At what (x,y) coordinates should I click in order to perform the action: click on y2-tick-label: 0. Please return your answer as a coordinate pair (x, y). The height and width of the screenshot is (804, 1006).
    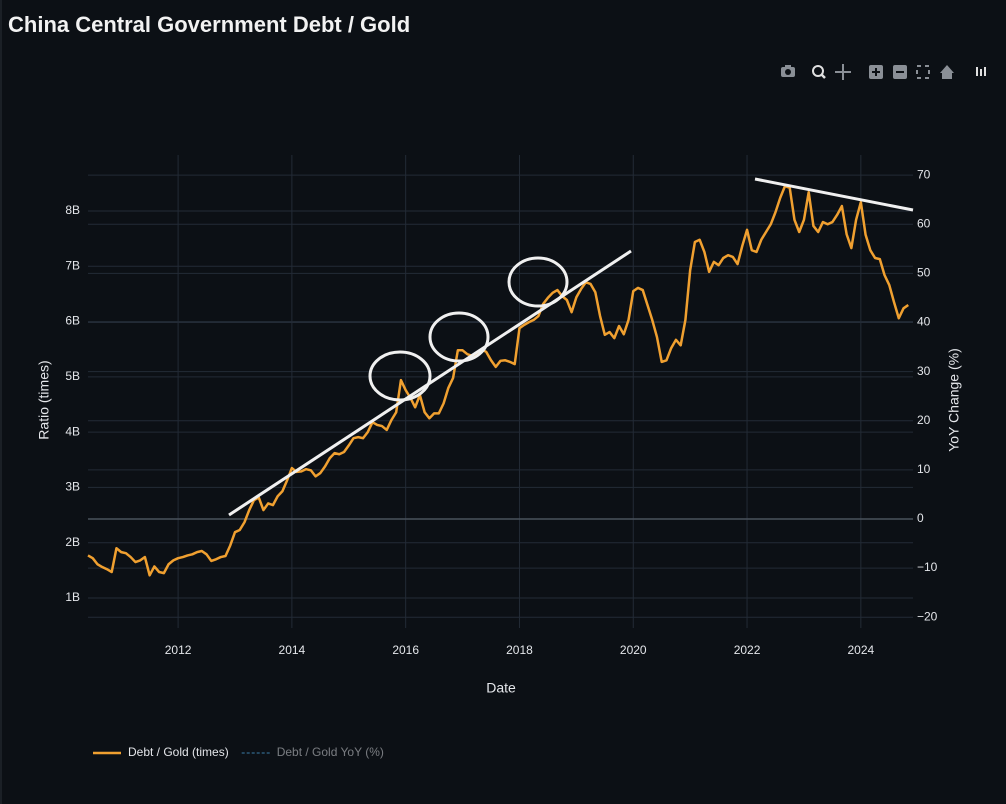
    Looking at the image, I should click on (920, 518).